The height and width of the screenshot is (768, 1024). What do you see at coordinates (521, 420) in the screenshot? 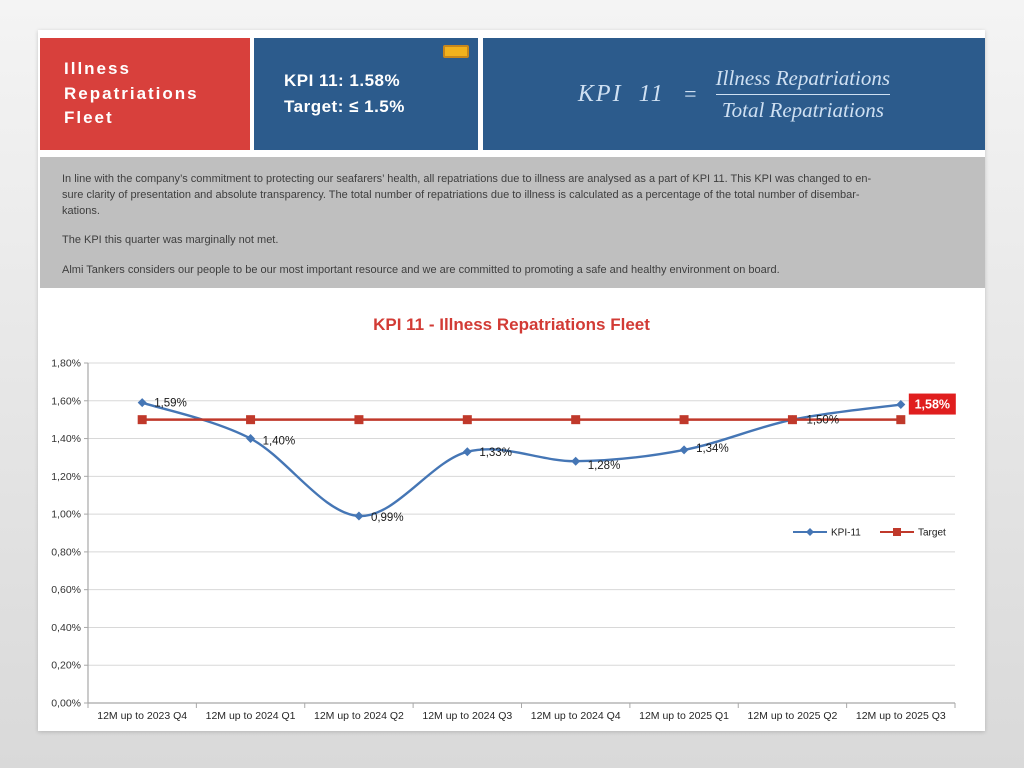
I see `target-line-series` at bounding box center [521, 420].